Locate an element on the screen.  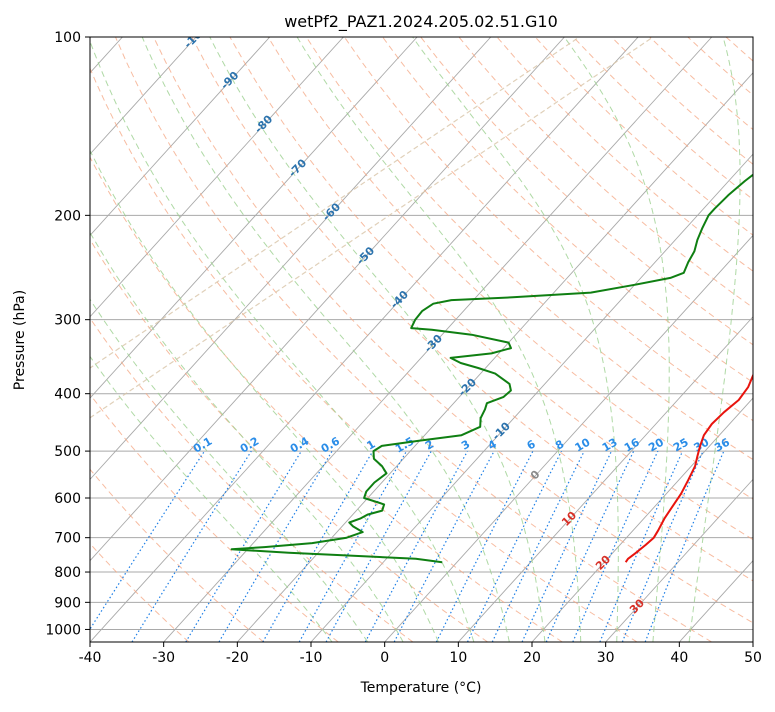
y-tick-label: 800 is located at coordinates (67, 573).